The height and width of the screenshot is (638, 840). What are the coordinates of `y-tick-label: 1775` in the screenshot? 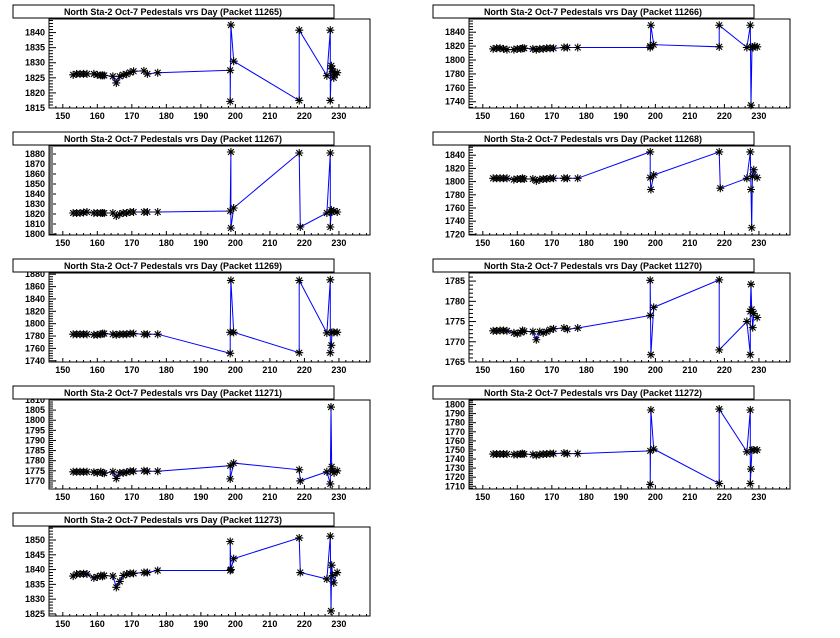 It's located at (35, 471).